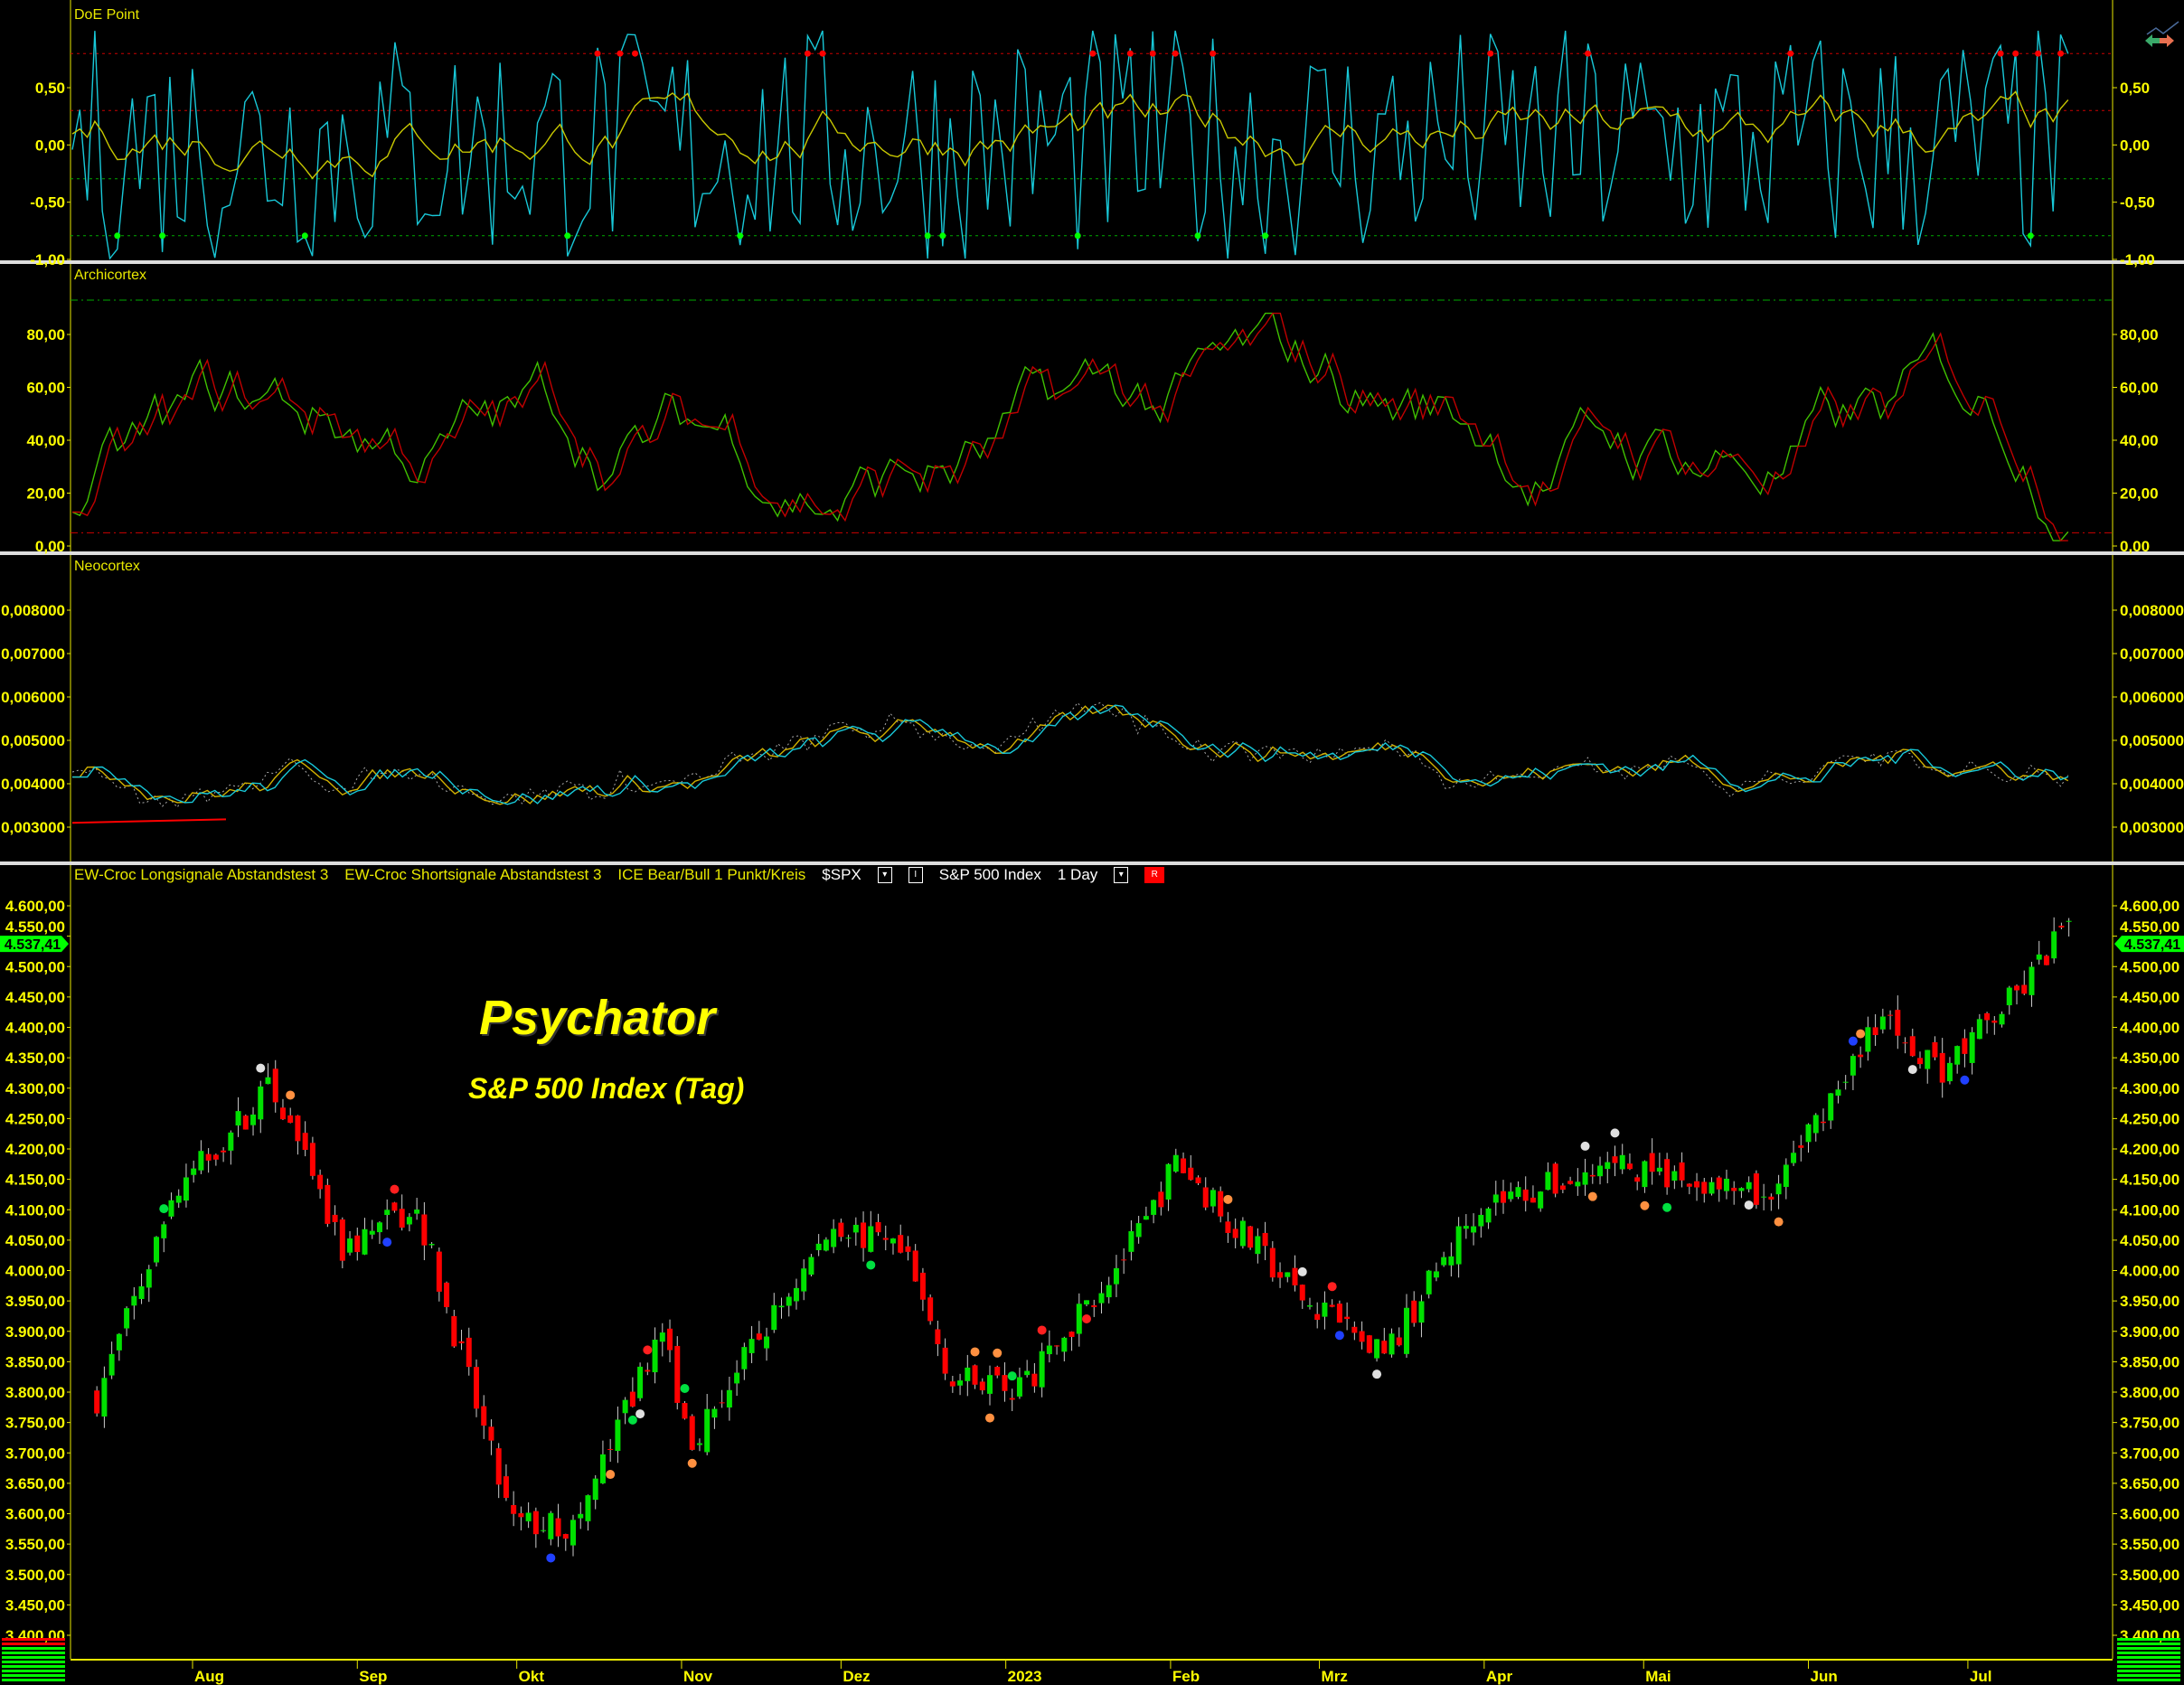  What do you see at coordinates (2149, 1636) in the screenshot?
I see `price-ytick-right: 3.400,00` at bounding box center [2149, 1636].